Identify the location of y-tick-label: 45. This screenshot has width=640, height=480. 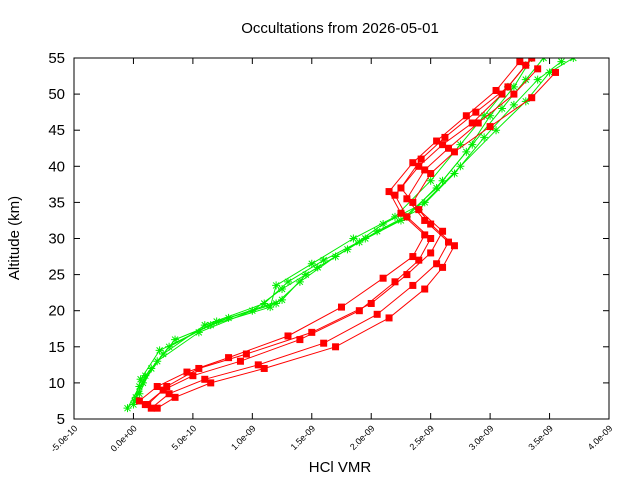
(56, 130).